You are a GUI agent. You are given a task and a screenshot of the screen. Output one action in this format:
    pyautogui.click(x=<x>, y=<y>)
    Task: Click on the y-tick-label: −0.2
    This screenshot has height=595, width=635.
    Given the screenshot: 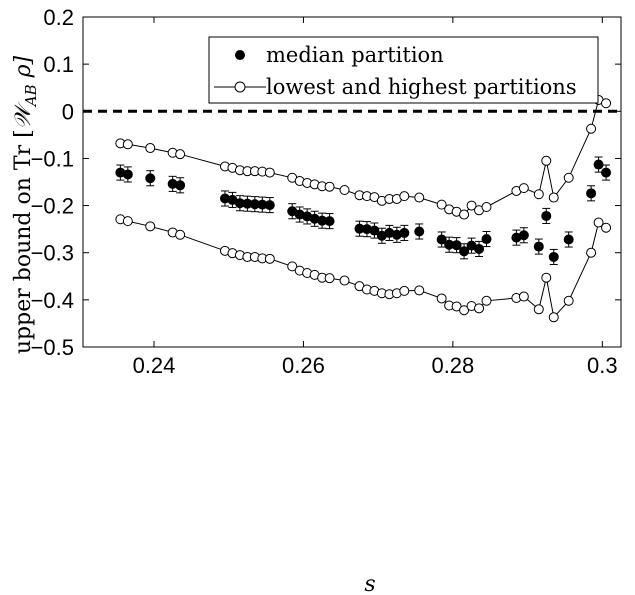 What is the action you would take?
    pyautogui.click(x=52, y=206)
    